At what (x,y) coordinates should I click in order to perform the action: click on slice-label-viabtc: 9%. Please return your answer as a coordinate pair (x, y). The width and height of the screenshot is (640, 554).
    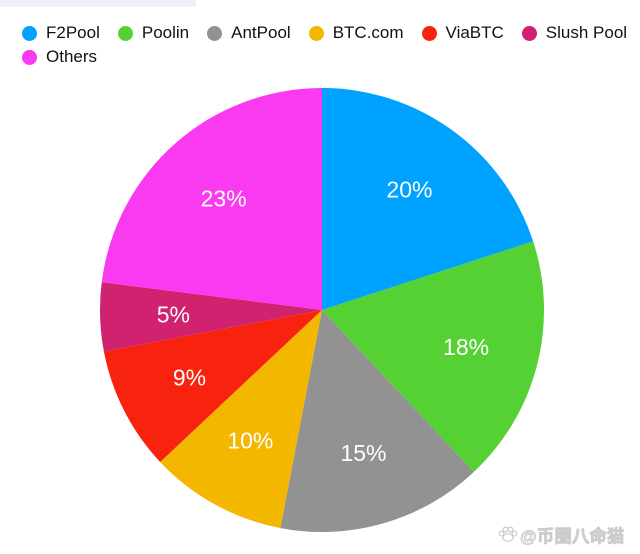
    Looking at the image, I should click on (189, 378).